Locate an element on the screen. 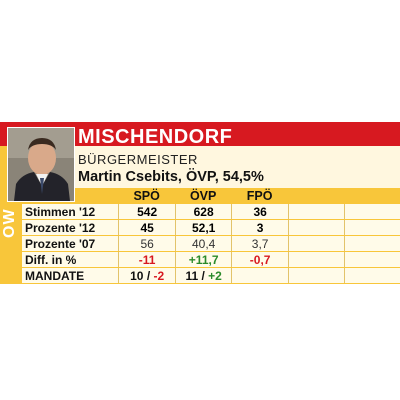 The image size is (400, 400). table-row: Diff. in % -11 +11,7 -0,7 is located at coordinates (211, 259).